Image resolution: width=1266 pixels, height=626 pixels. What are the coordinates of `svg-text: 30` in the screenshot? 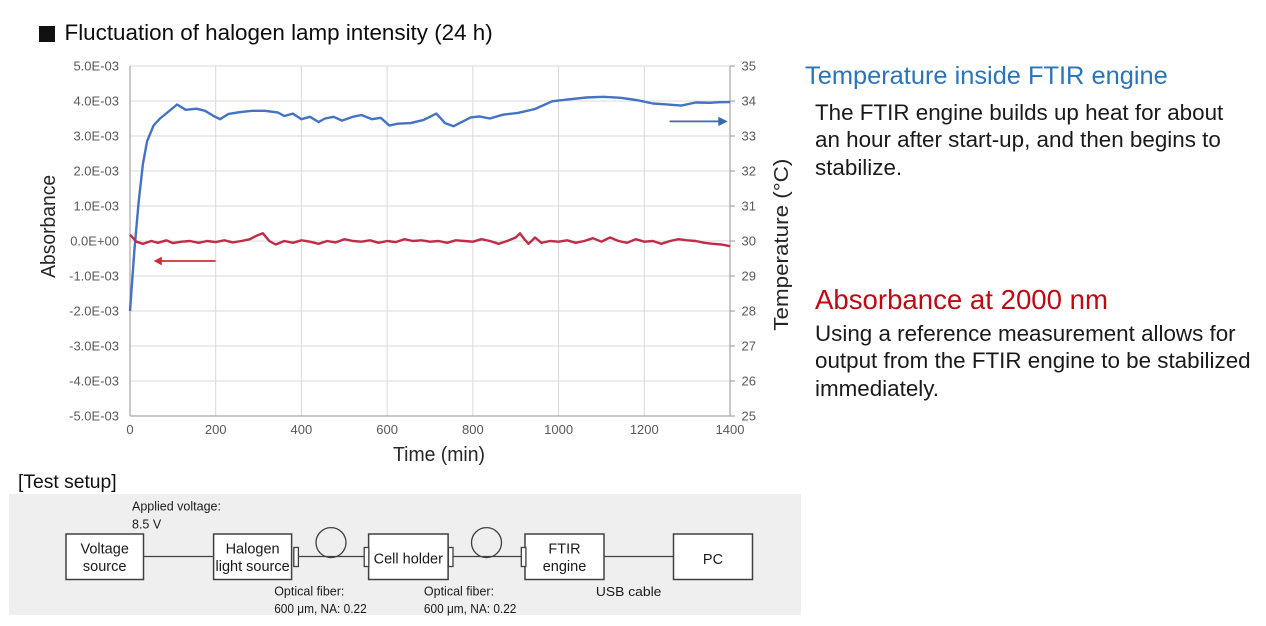 It's located at (749, 241).